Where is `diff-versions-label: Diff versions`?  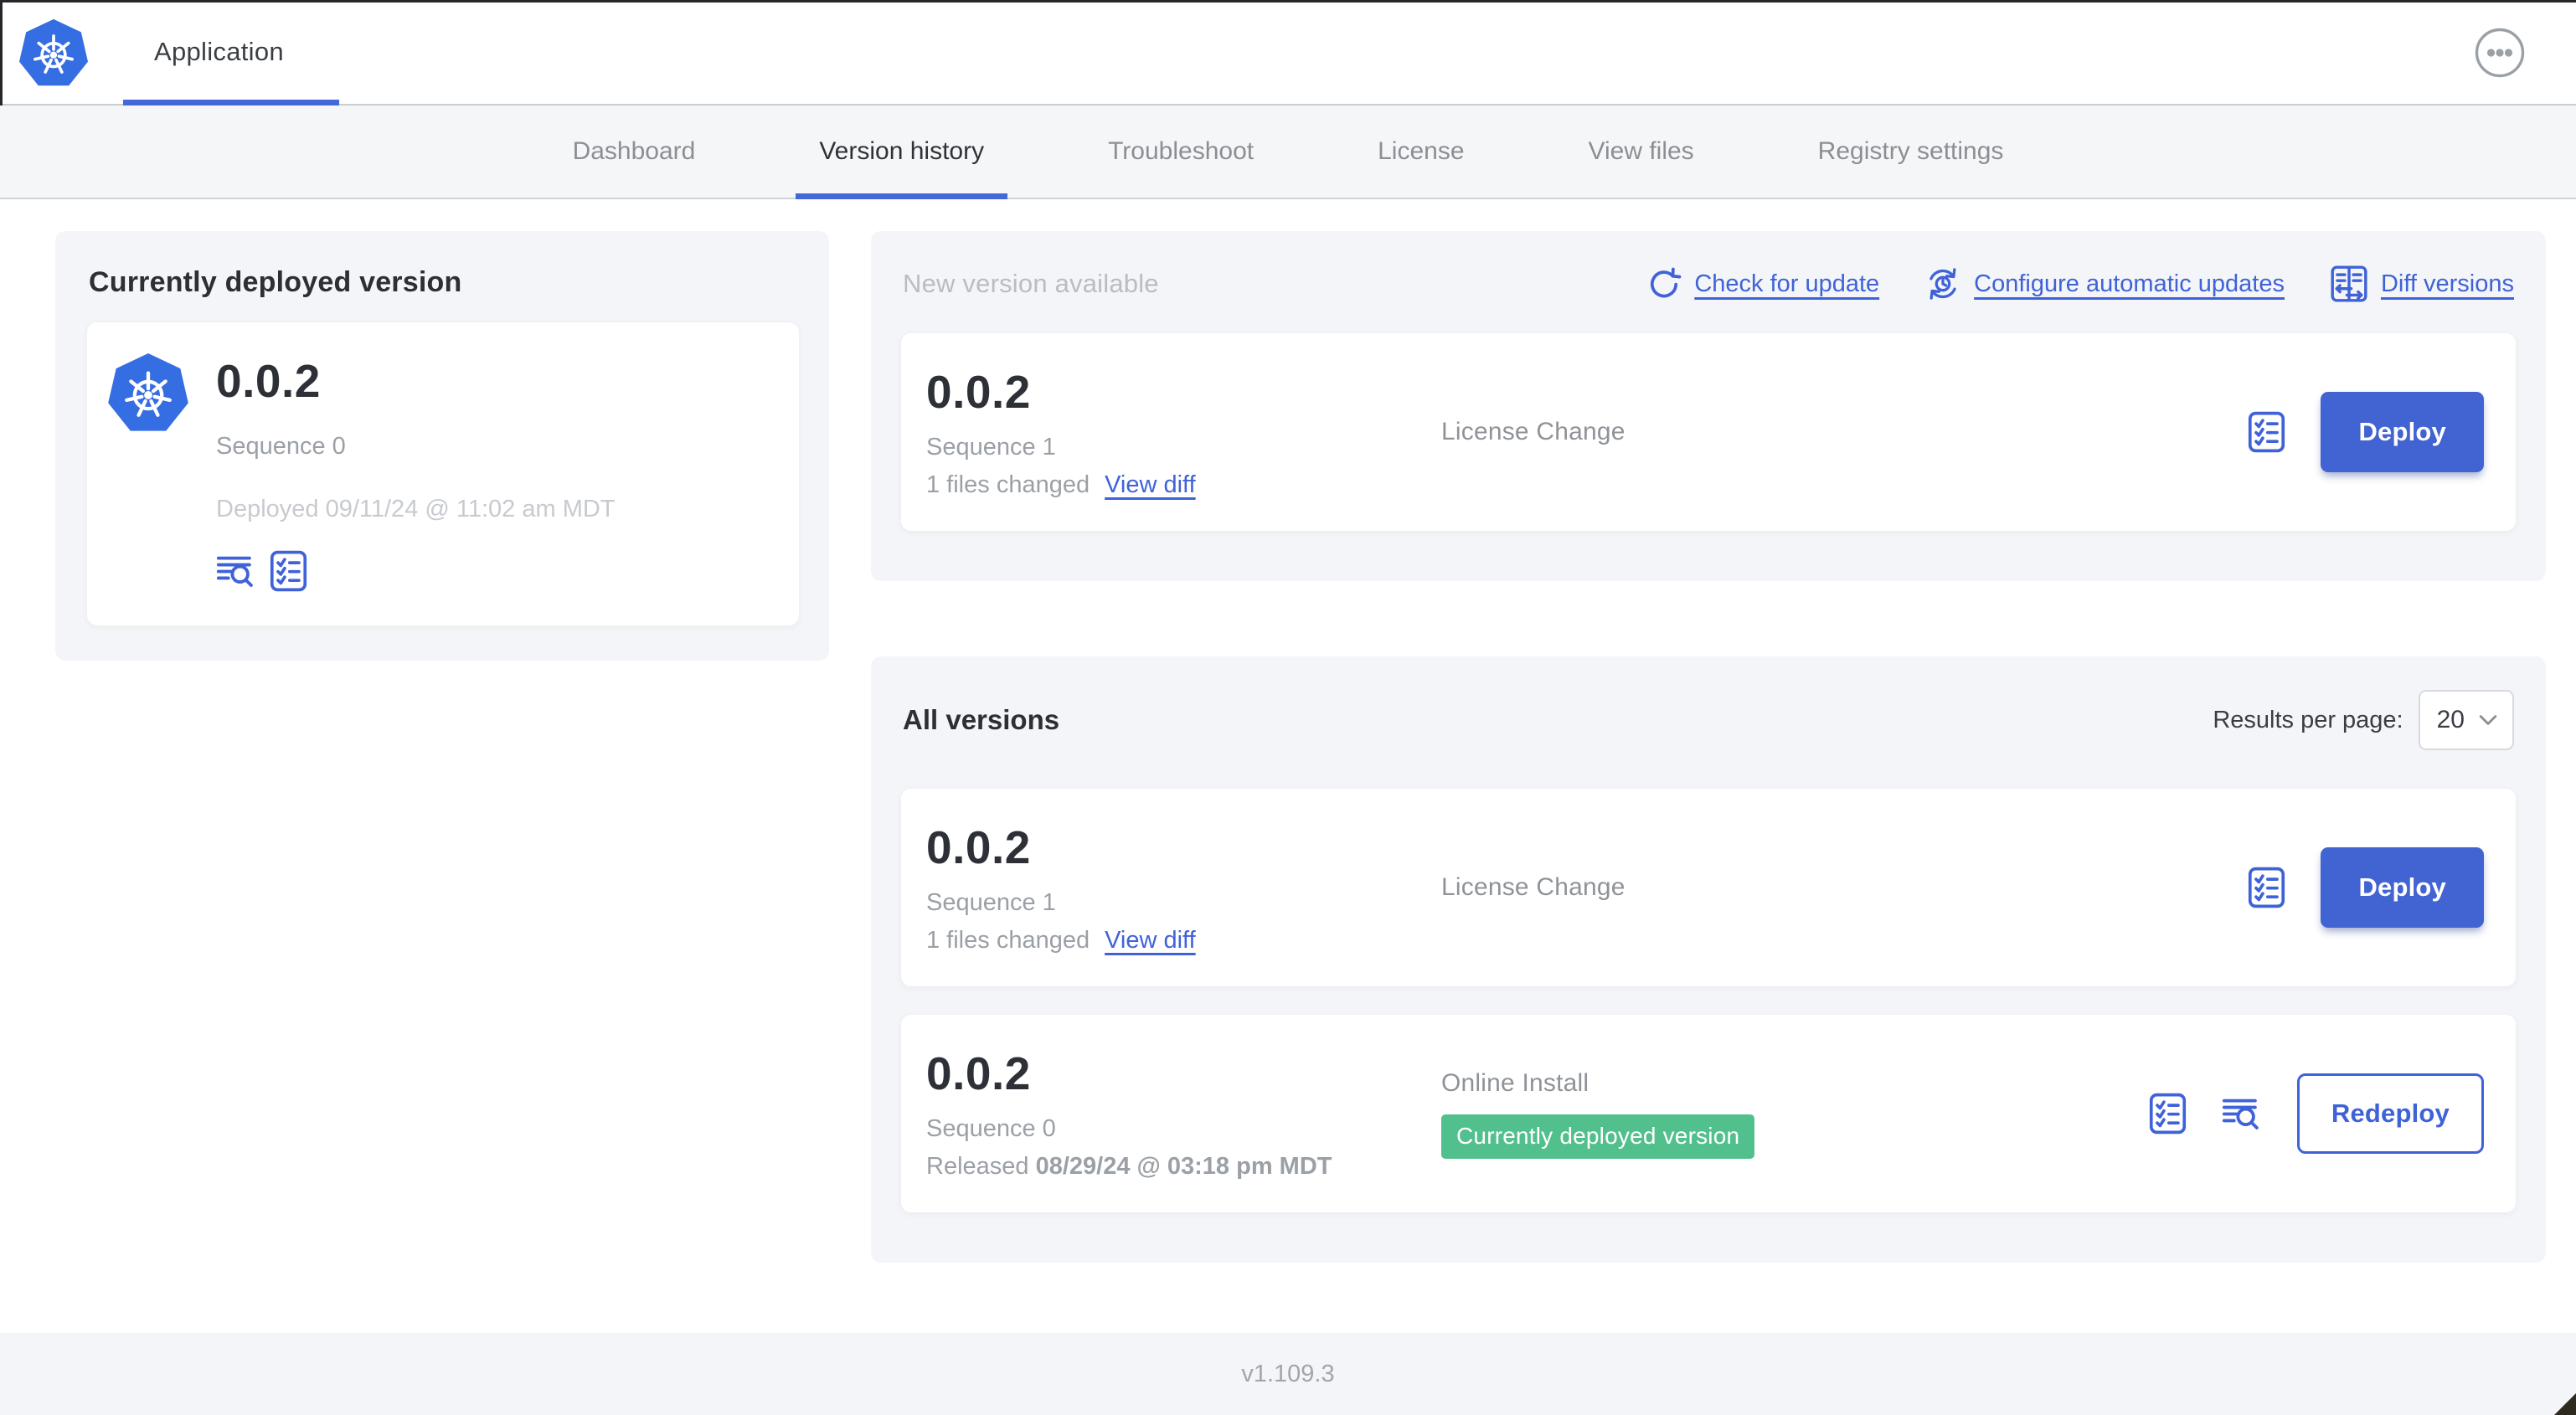 diff-versions-label: Diff versions is located at coordinates (2447, 283).